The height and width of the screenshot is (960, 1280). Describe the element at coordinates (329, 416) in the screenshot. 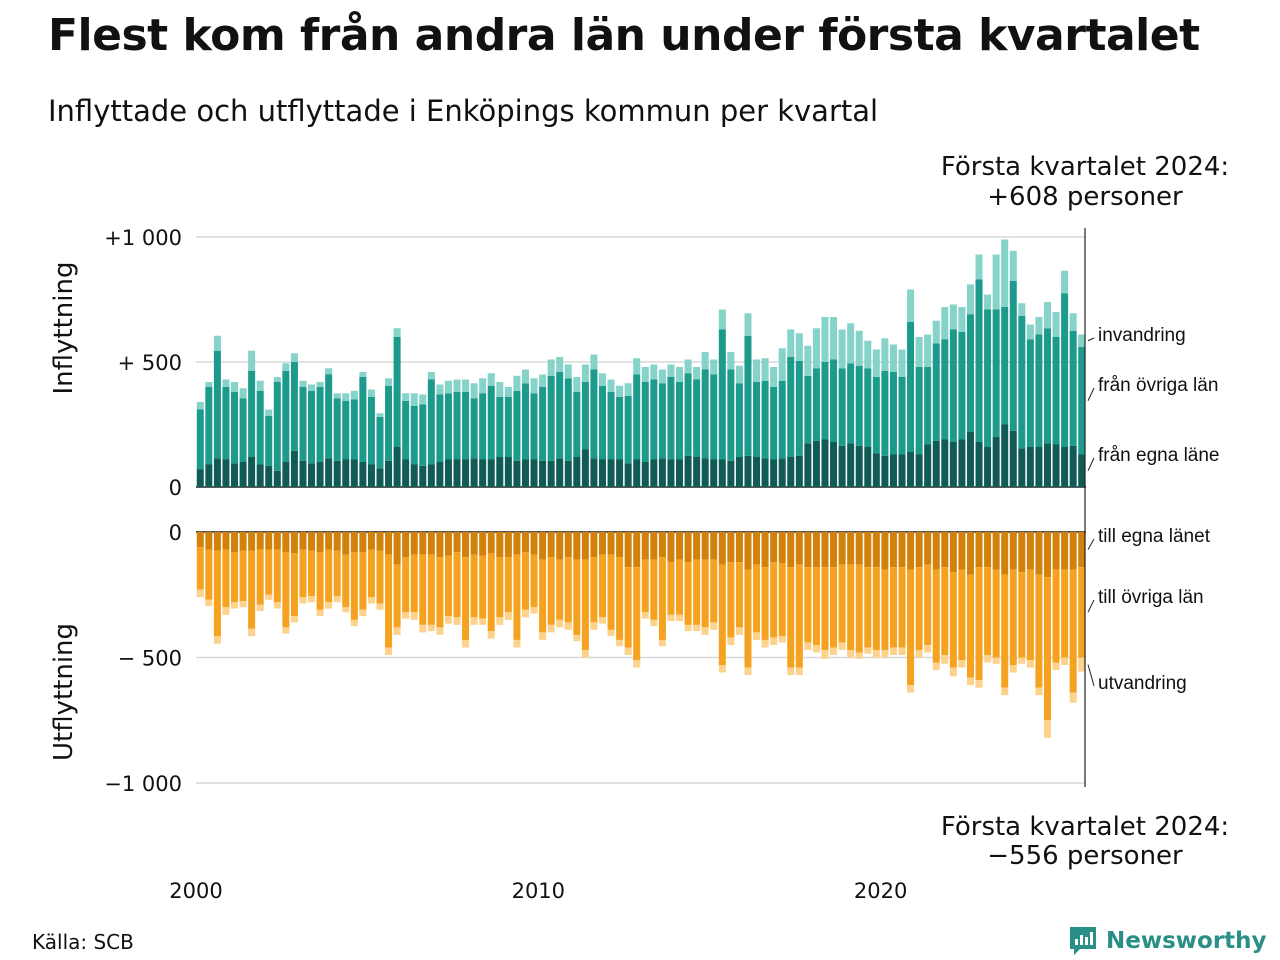

I see `bar-inflyttning-s1-q15` at that location.